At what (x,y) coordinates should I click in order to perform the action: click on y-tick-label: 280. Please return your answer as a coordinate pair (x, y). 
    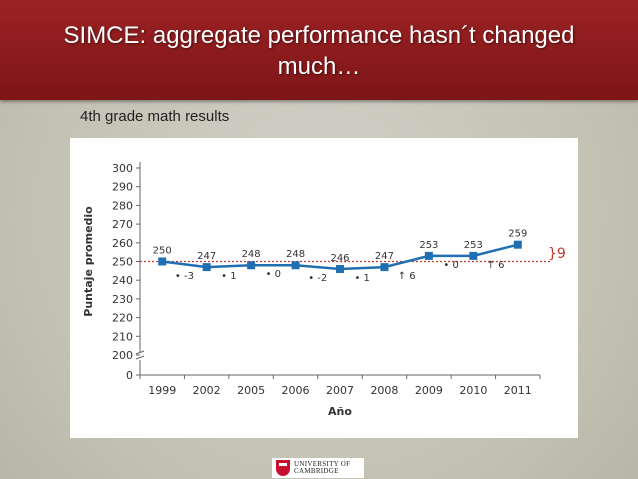
    Looking at the image, I should click on (122, 205).